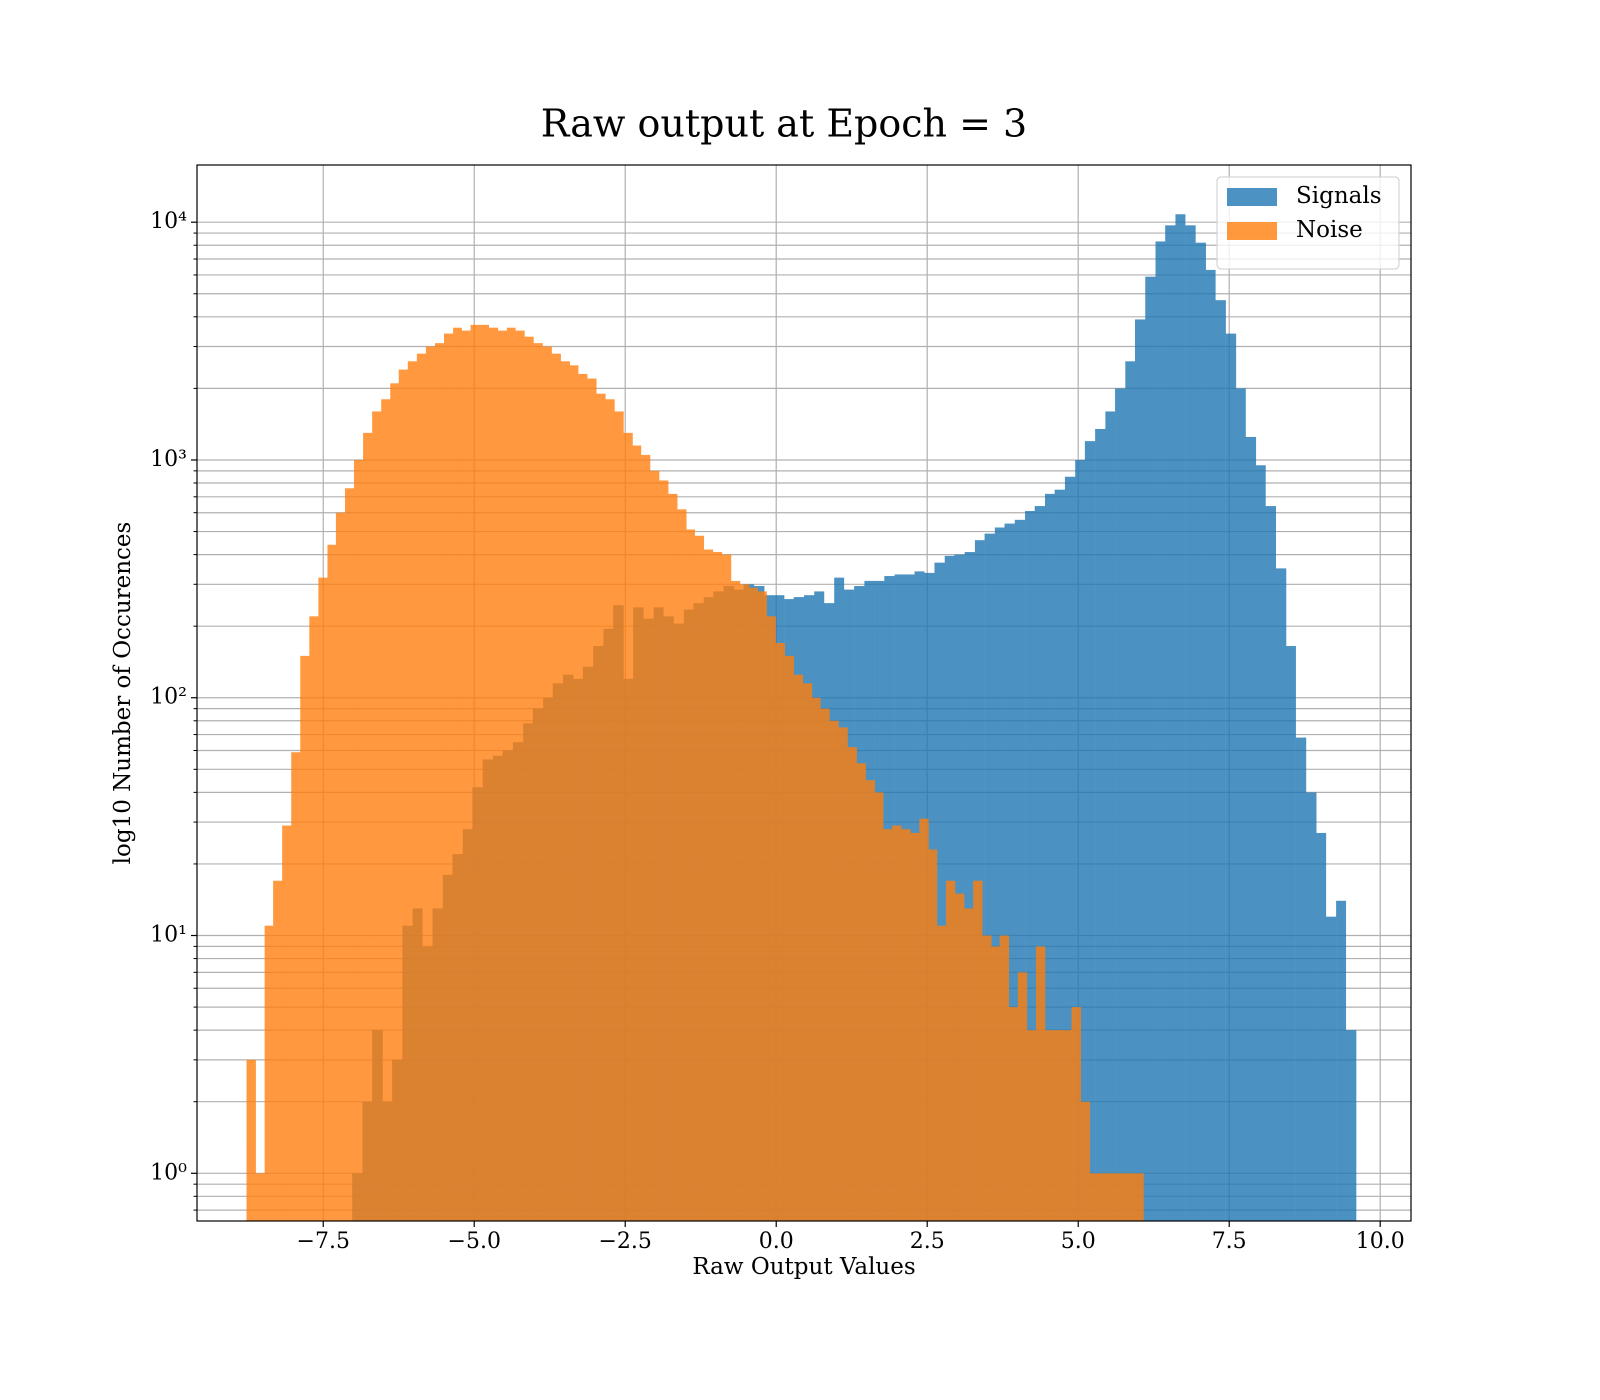 This screenshot has width=1600, height=1400. I want to click on chart-title: Raw output at Epoch = 3, so click(784, 124).